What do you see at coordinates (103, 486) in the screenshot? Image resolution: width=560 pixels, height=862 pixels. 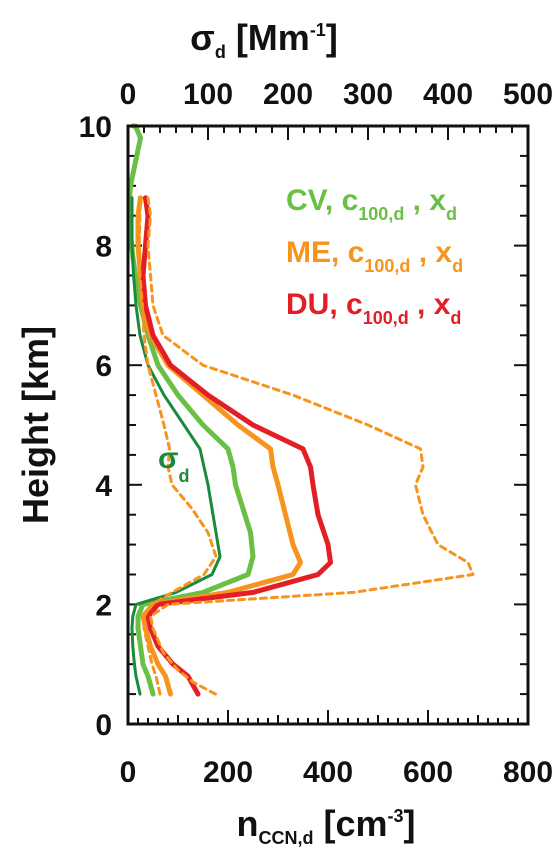 I see `y-tick-label: 4` at bounding box center [103, 486].